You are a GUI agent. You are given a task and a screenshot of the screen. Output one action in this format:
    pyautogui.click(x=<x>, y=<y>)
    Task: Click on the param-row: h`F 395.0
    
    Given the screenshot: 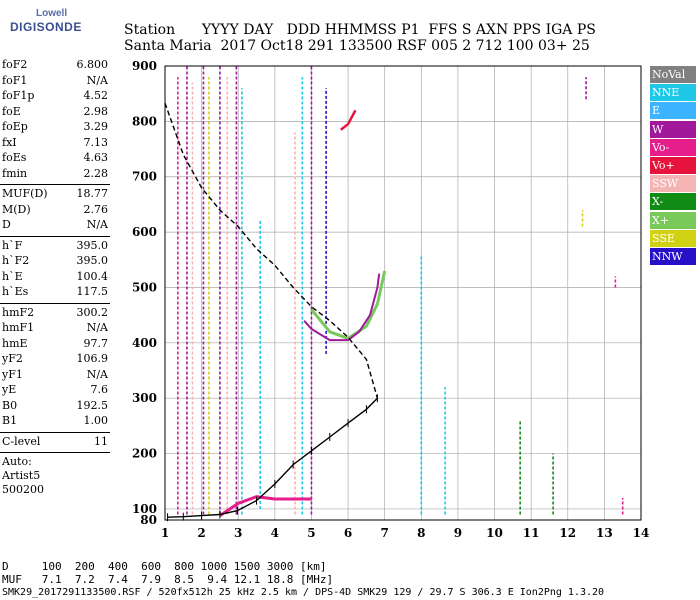 What is the action you would take?
    pyautogui.click(x=56, y=247)
    